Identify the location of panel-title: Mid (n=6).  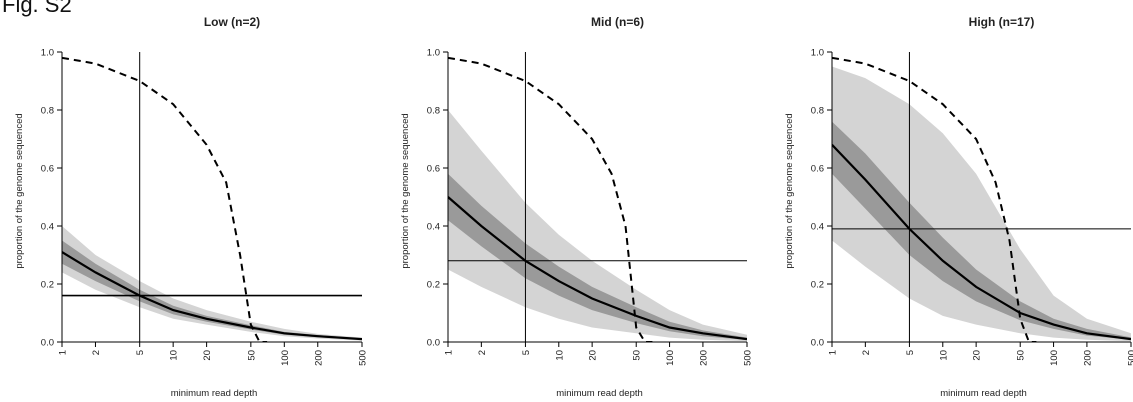
(617, 22).